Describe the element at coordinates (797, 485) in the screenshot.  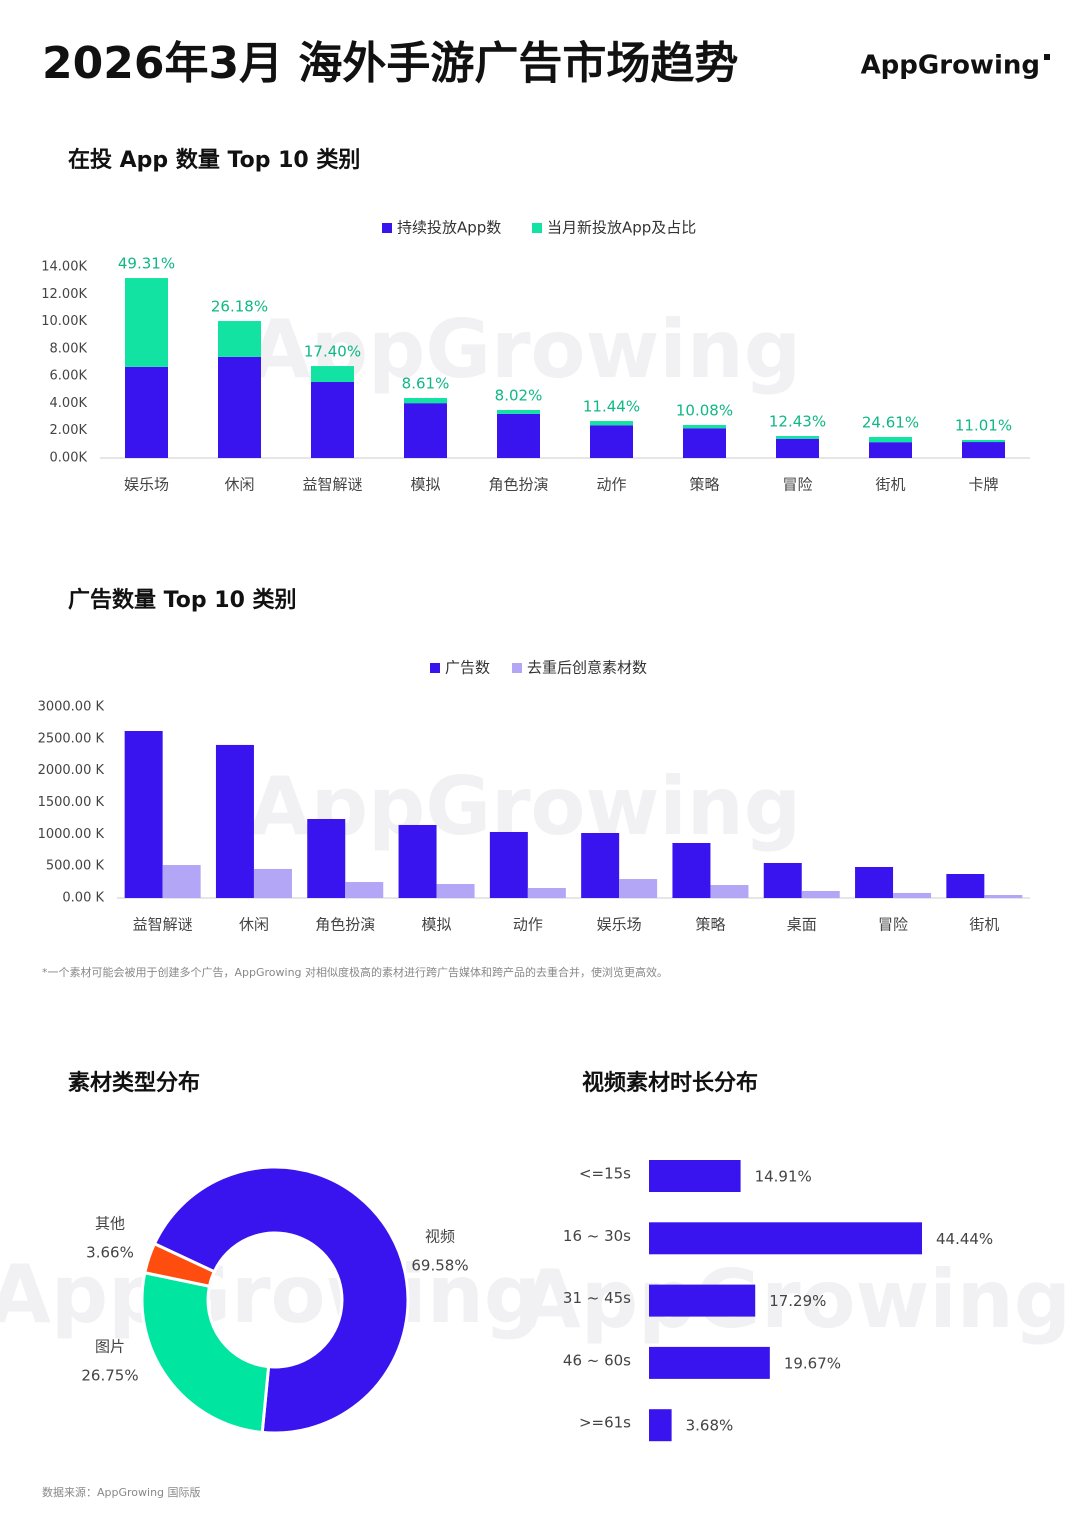
I see `x-tick-label: 冒险` at that location.